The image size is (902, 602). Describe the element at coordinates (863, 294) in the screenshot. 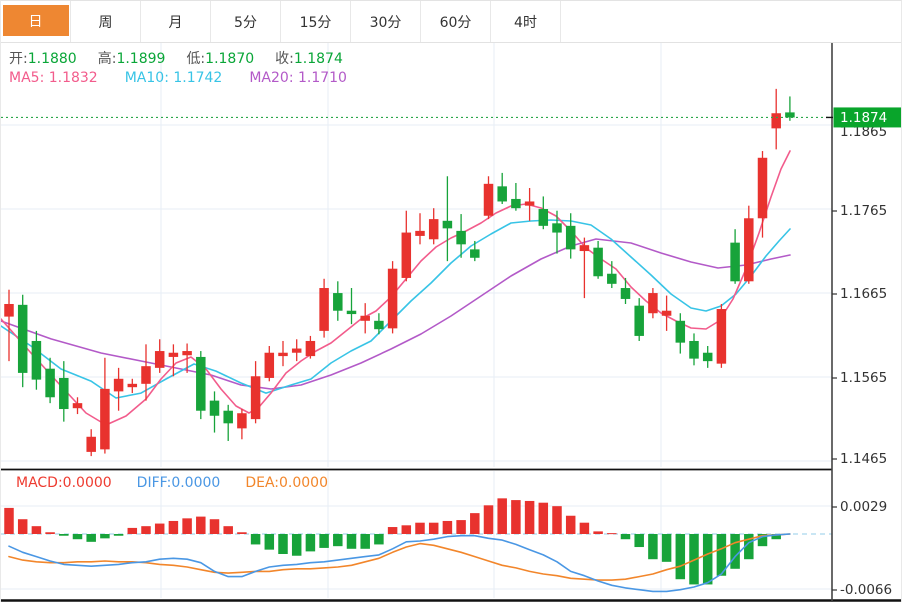

I see `y-axis-label: 1.1665` at that location.